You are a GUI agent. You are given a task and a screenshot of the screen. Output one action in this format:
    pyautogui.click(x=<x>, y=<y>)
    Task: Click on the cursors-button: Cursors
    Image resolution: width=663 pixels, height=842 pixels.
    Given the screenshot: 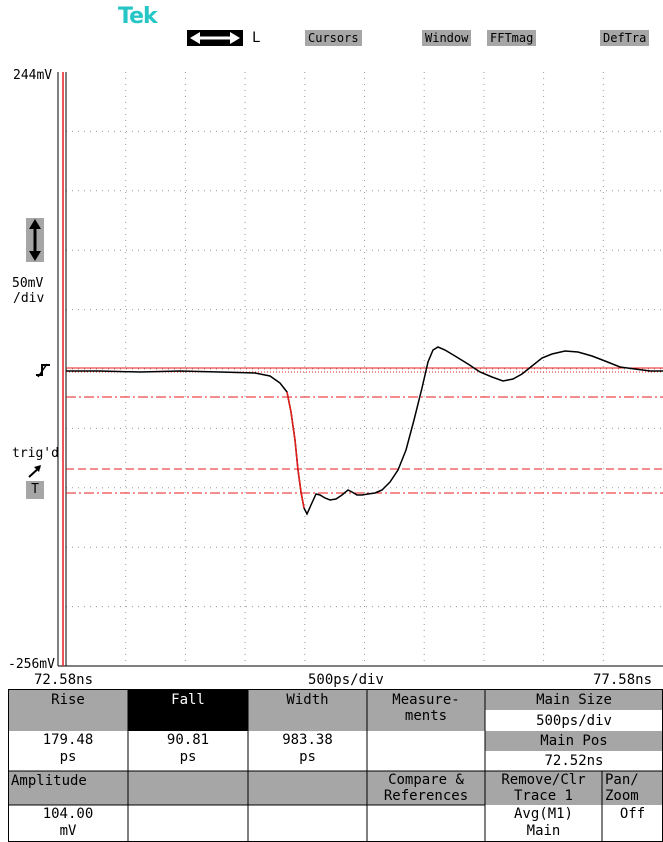 What is the action you would take?
    pyautogui.click(x=333, y=38)
    